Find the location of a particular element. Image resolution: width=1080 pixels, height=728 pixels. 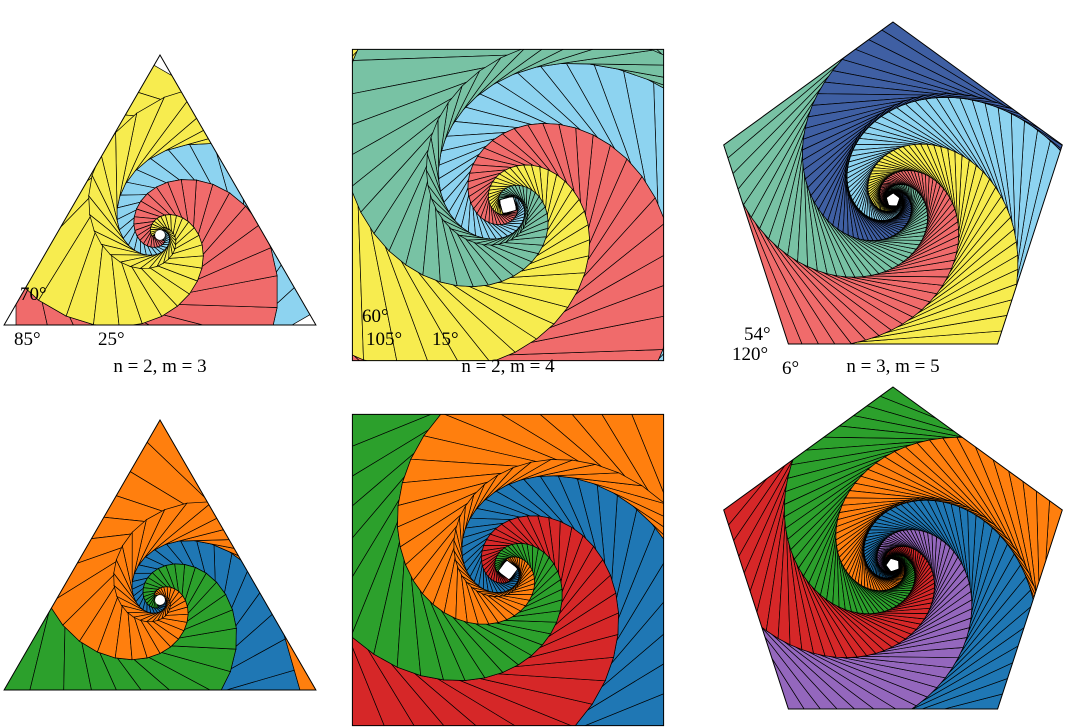

angle-label: 6° is located at coordinates (790, 368).